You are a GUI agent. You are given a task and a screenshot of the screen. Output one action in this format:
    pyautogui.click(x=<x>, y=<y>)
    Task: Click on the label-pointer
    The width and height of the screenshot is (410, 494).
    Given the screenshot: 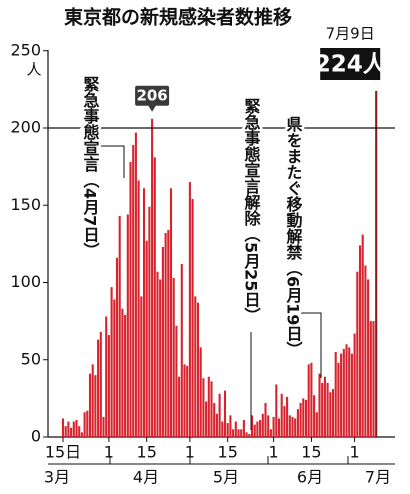 What is the action you would take?
    pyautogui.click(x=152, y=108)
    